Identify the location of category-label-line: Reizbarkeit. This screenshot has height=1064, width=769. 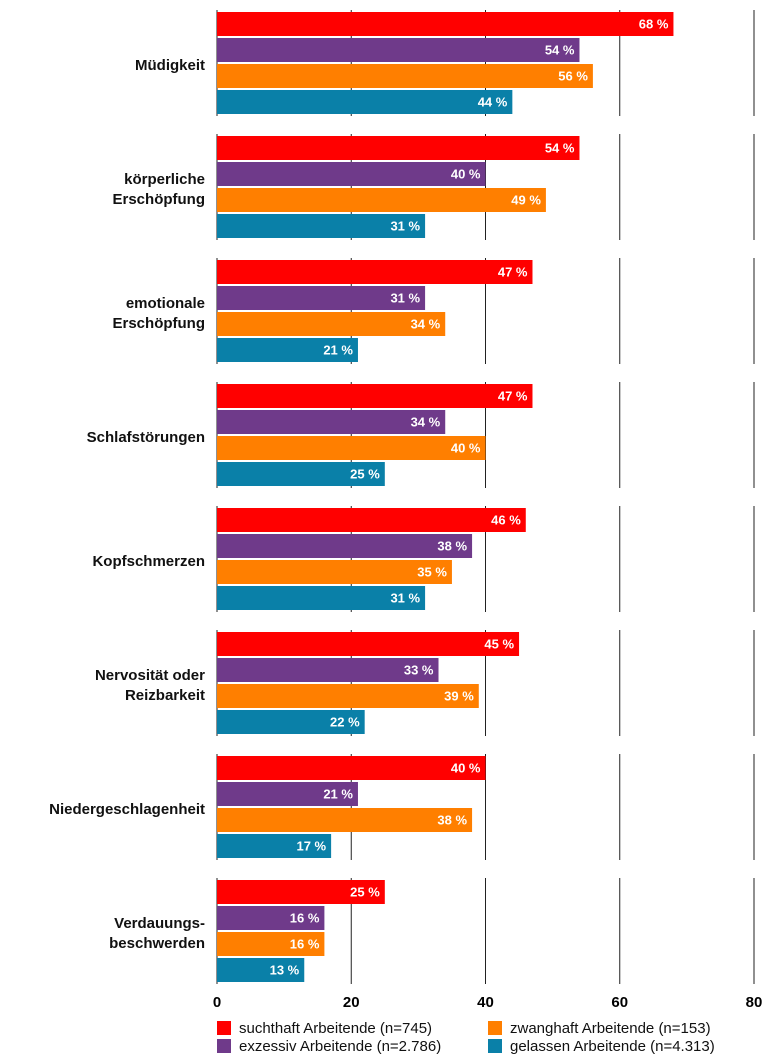
(165, 695).